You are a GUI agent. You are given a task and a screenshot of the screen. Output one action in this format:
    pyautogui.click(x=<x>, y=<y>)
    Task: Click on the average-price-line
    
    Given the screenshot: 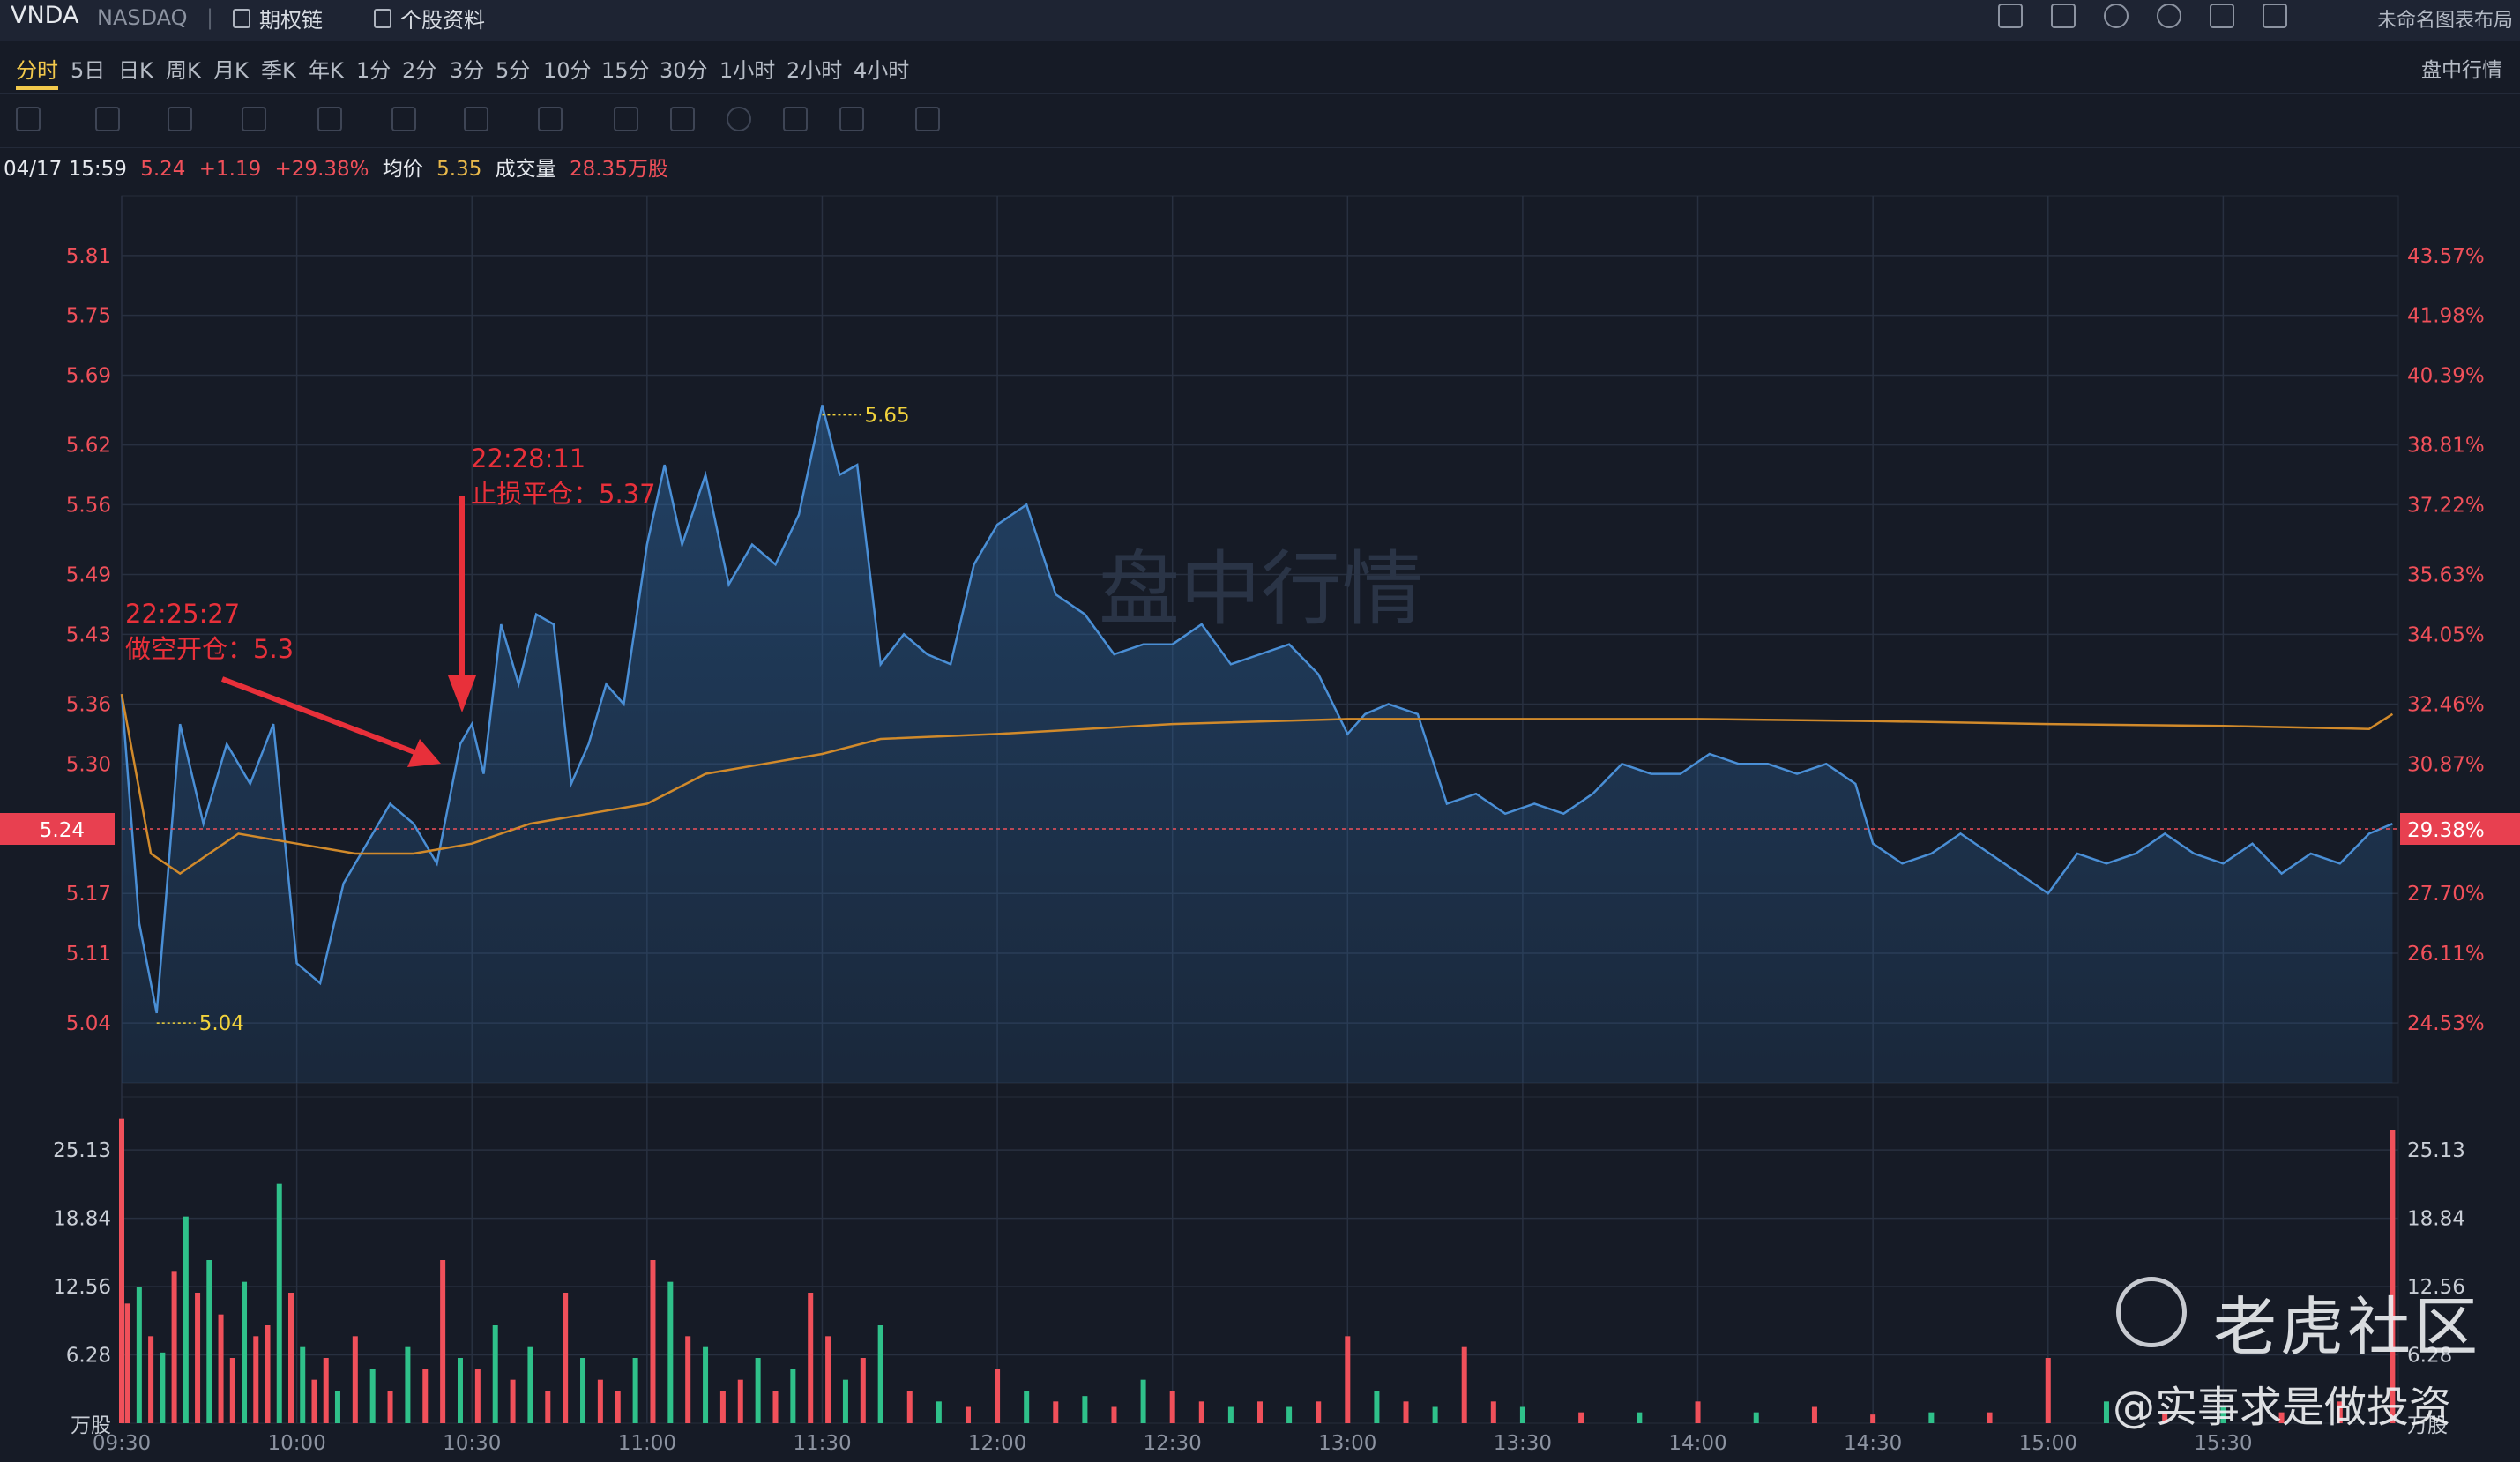 What is the action you would take?
    pyautogui.click(x=1257, y=785)
    